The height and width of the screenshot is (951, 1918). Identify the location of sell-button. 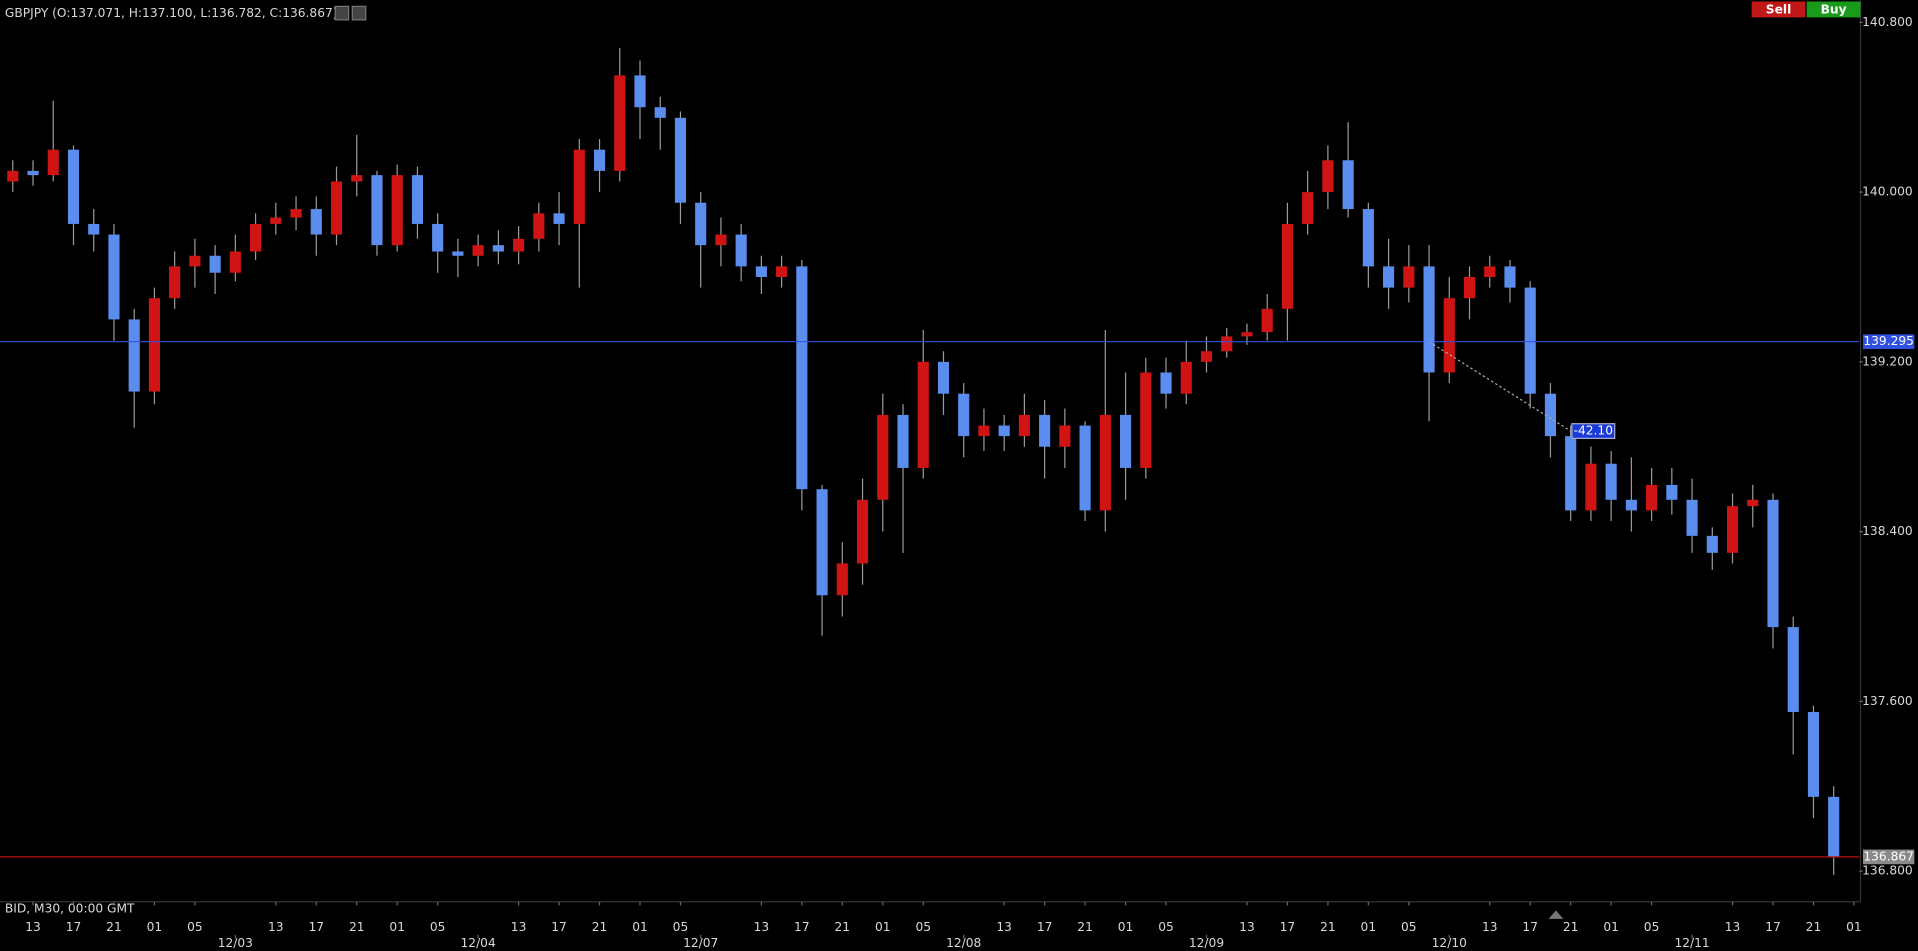
(1778, 9).